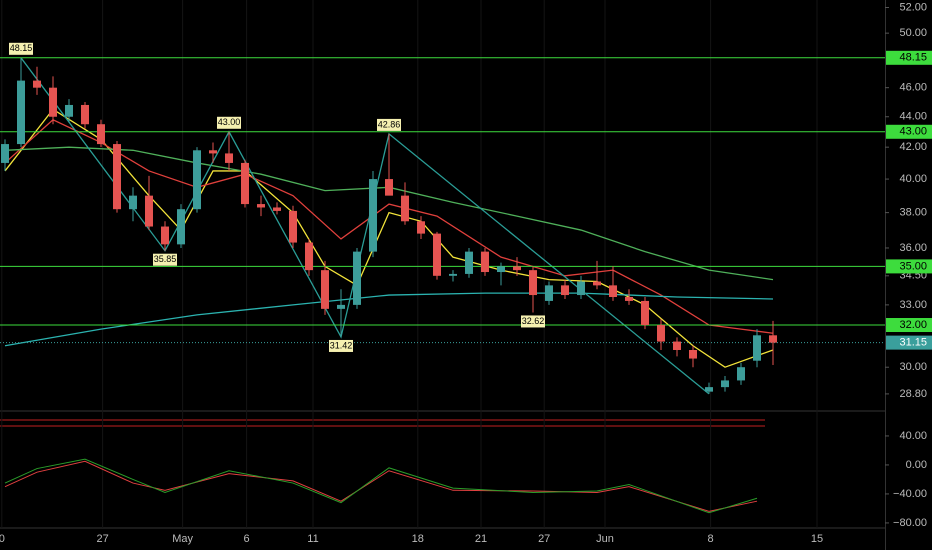 Image resolution: width=932 pixels, height=550 pixels. What do you see at coordinates (916, 465) in the screenshot?
I see `y-tick-label: 0.00` at bounding box center [916, 465].